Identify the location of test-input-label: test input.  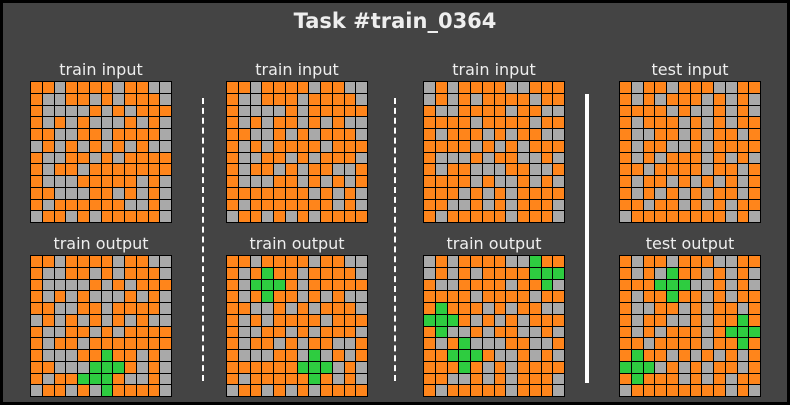
(690, 69).